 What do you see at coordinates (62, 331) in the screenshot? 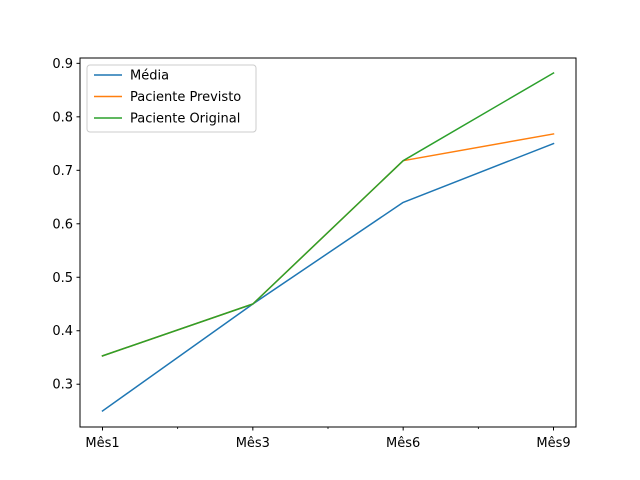
I see `y-tick-label: 0.4` at bounding box center [62, 331].